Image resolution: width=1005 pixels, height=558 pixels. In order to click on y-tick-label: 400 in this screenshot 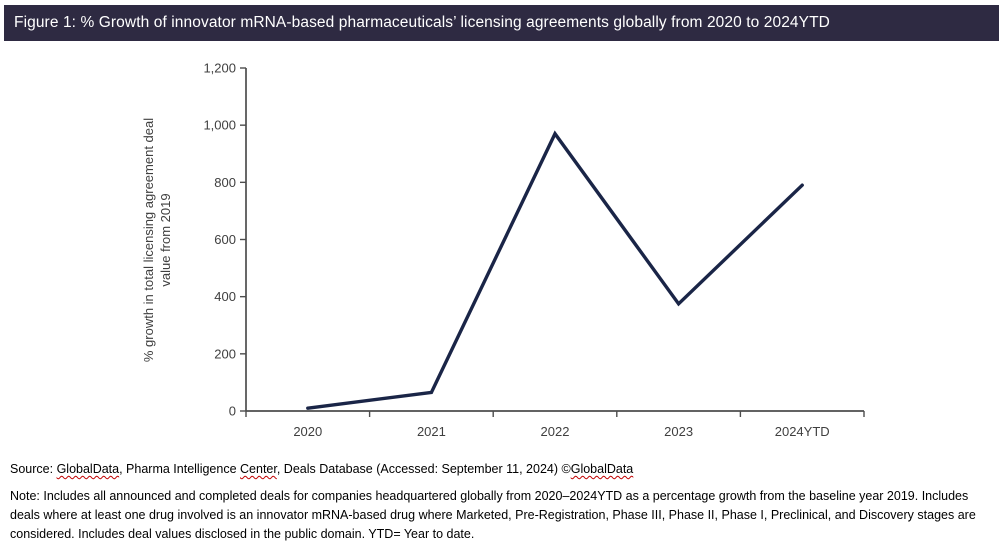, I will do `click(225, 296)`.